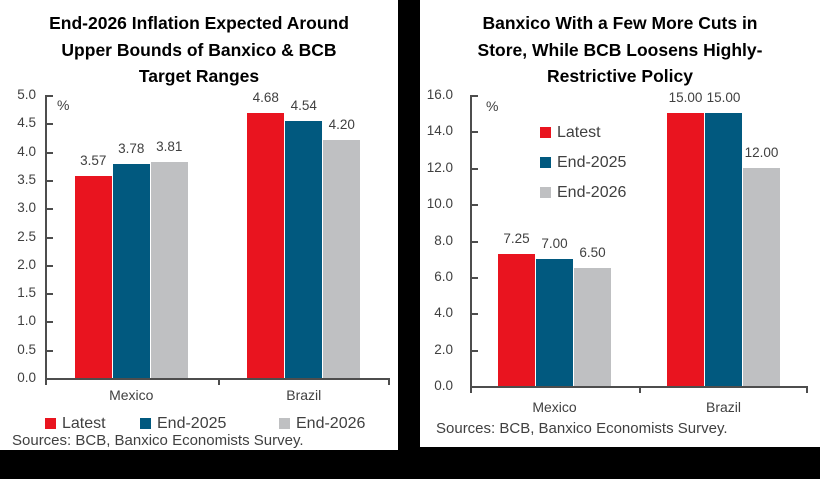 This screenshot has height=479, width=820. What do you see at coordinates (26, 321) in the screenshot?
I see `y-tick-label: 1.0` at bounding box center [26, 321].